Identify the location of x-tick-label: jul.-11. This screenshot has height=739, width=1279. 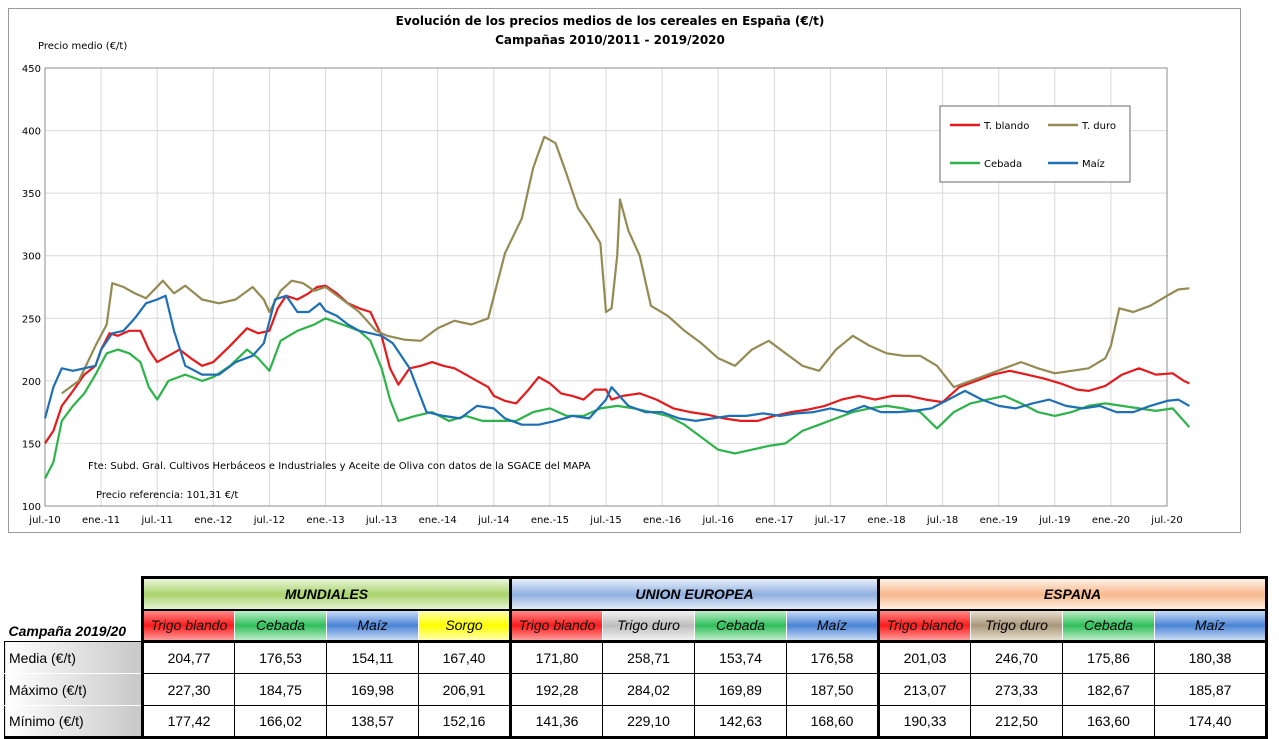
(156, 520).